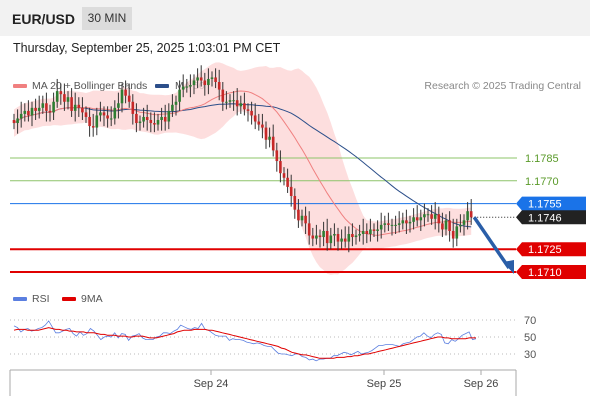 This screenshot has width=590, height=400. I want to click on ma9-legend-swatch, so click(69, 299).